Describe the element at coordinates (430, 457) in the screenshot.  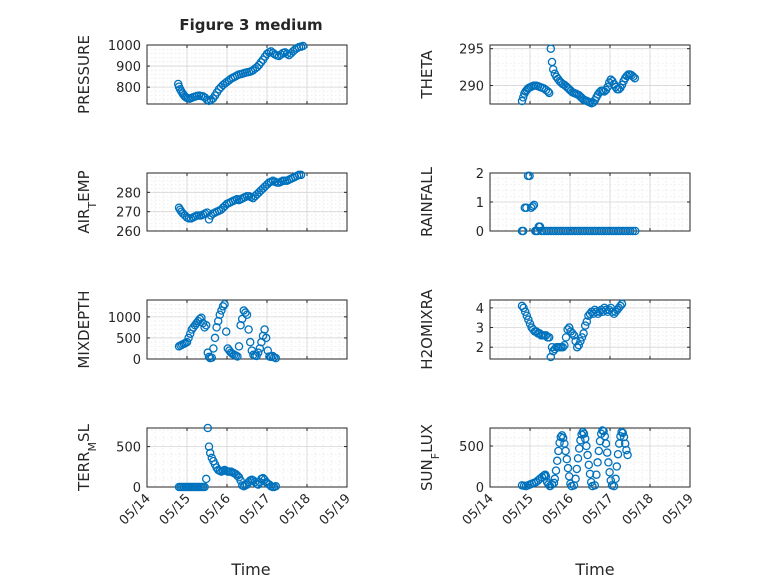
I see `y-axis-label: SUNFLUX` at that location.